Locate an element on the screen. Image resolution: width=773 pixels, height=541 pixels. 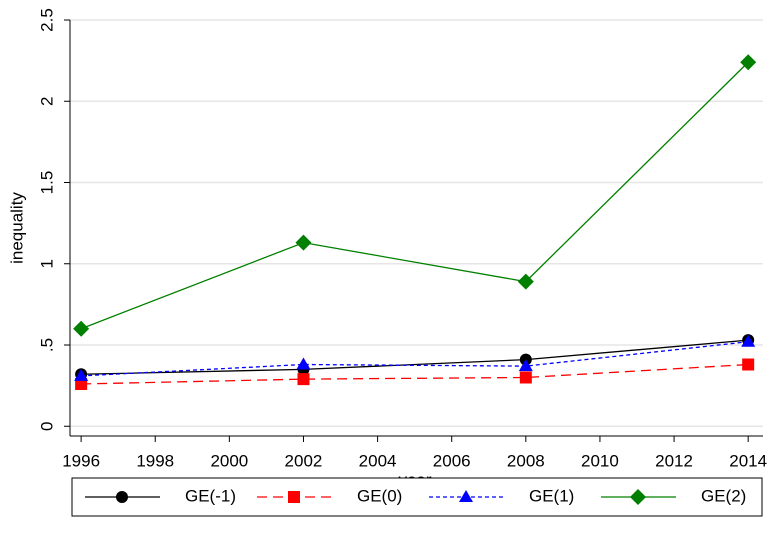
legend-label: GE(1) is located at coordinates (551, 495).